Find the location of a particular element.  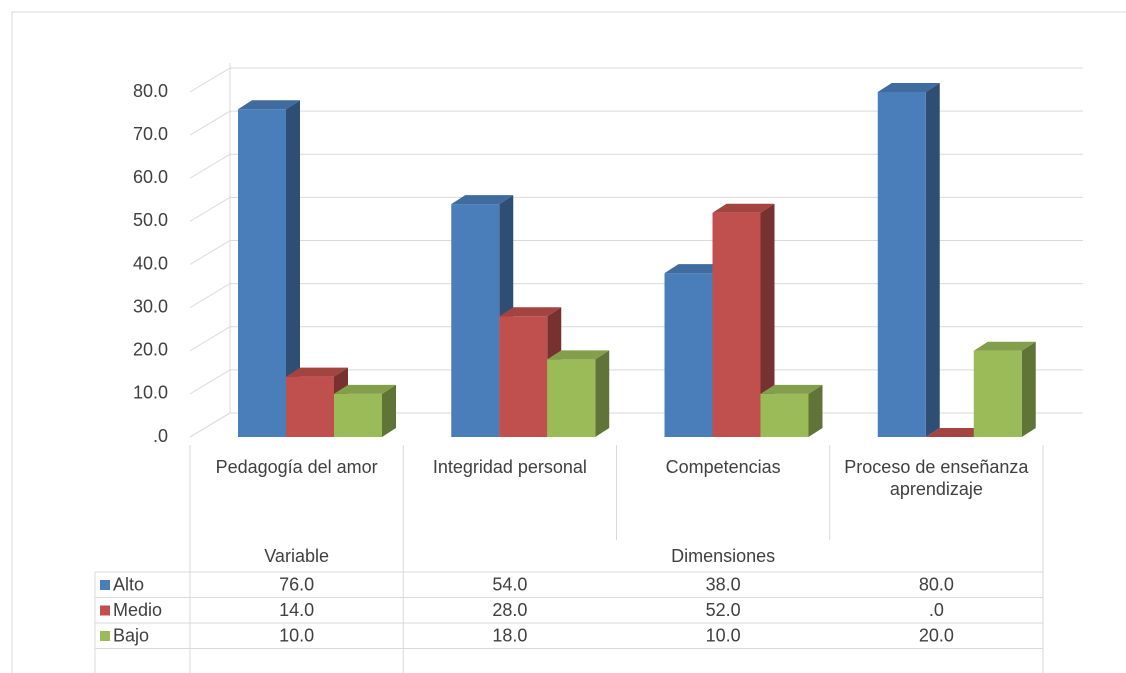

table-value: .0 is located at coordinates (936, 610).